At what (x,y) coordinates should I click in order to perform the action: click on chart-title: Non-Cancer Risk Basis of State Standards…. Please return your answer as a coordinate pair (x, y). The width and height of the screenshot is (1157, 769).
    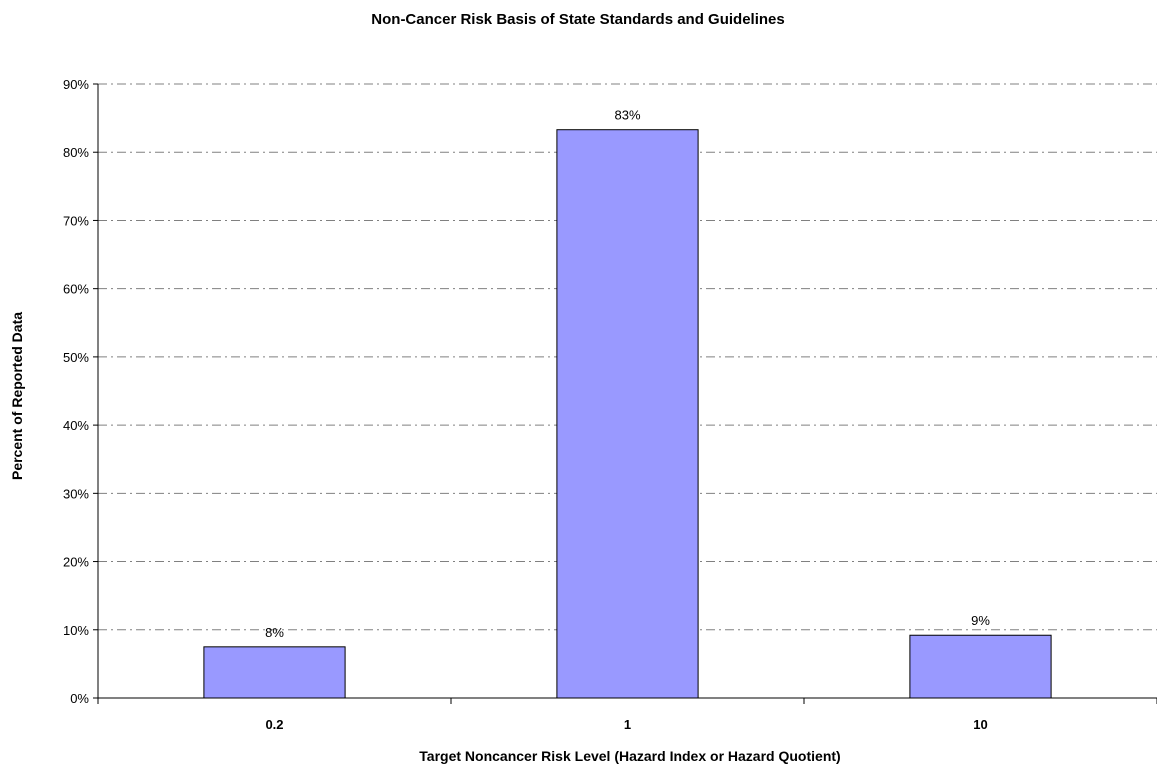
    Looking at the image, I should click on (577, 19).